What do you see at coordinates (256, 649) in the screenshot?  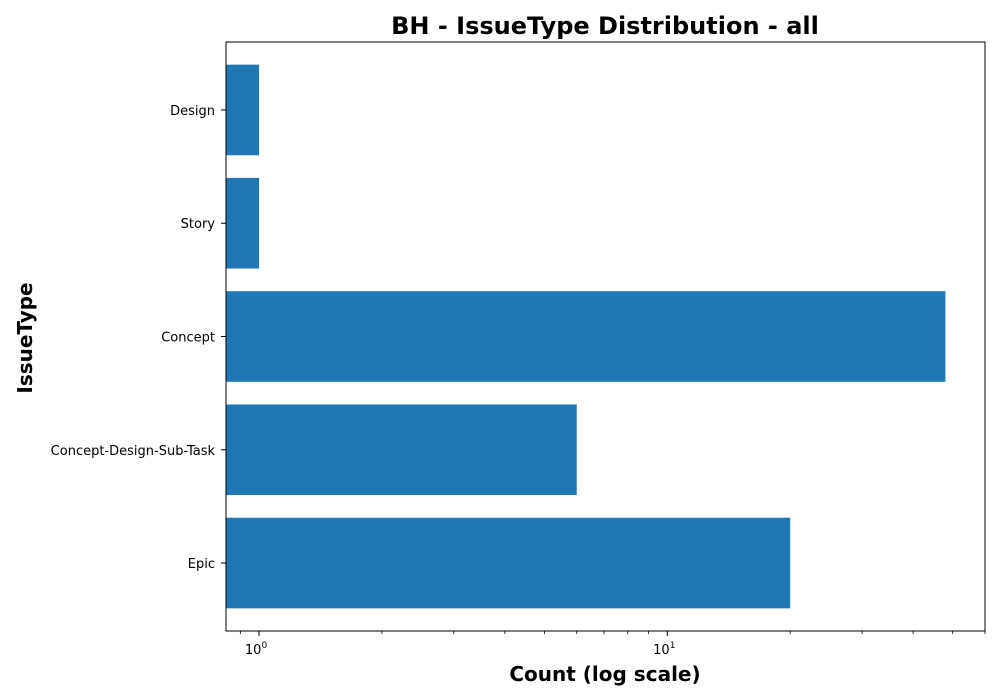 I see `x-tick-label: 100` at bounding box center [256, 649].